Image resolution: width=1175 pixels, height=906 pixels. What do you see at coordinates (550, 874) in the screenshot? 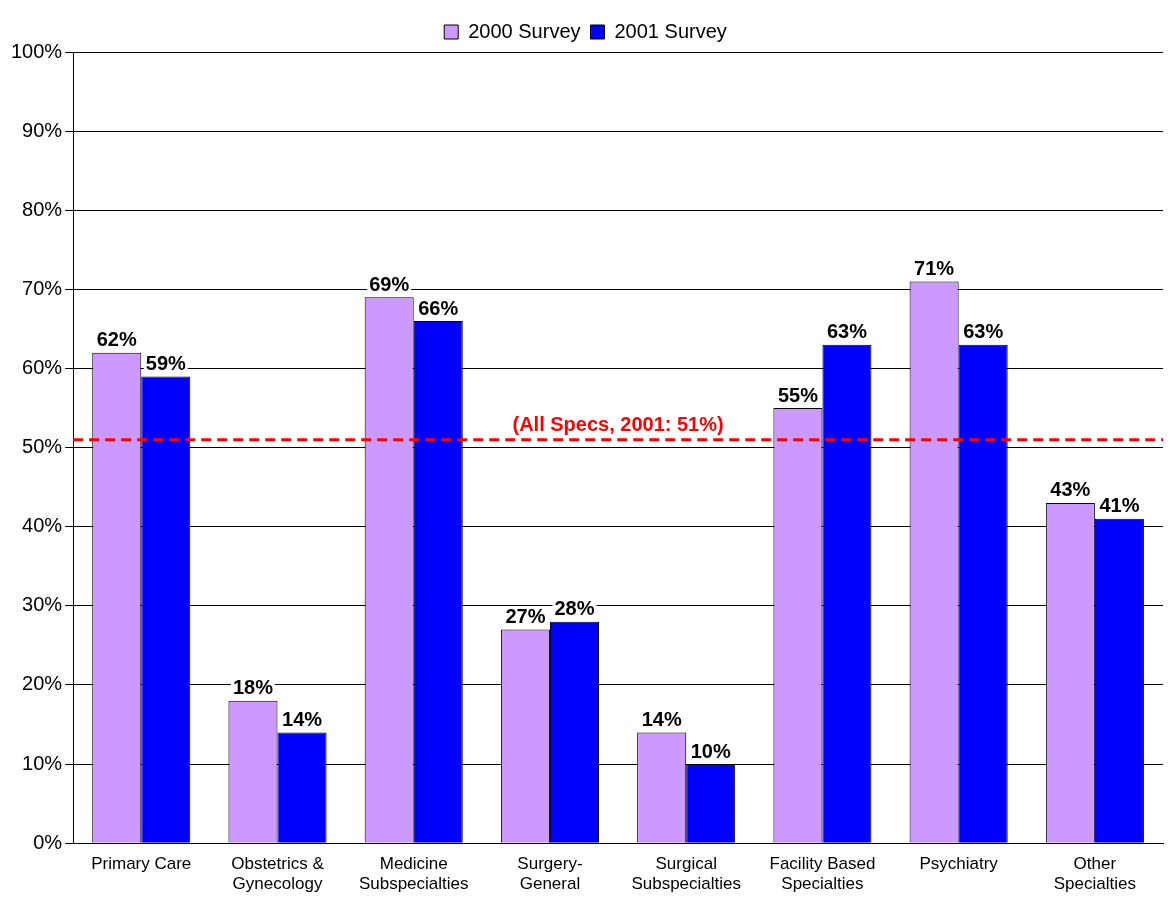
I see `x-tick-label: Surgery-General` at bounding box center [550, 874].